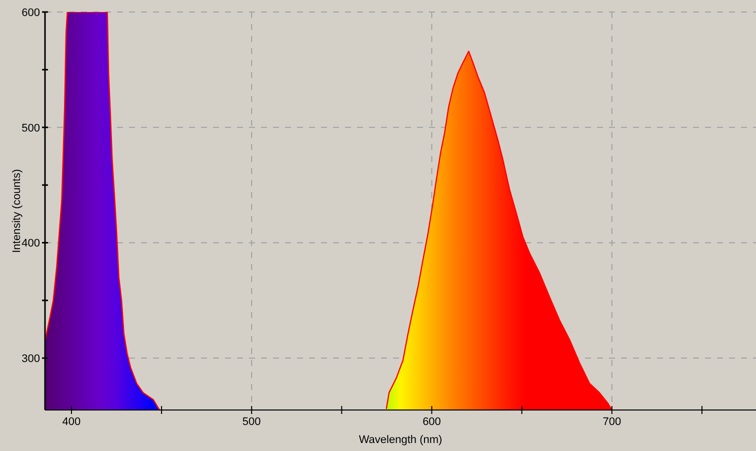 This screenshot has height=451, width=756. What do you see at coordinates (612, 422) in the screenshot?
I see `x-tick-label: 700` at bounding box center [612, 422].